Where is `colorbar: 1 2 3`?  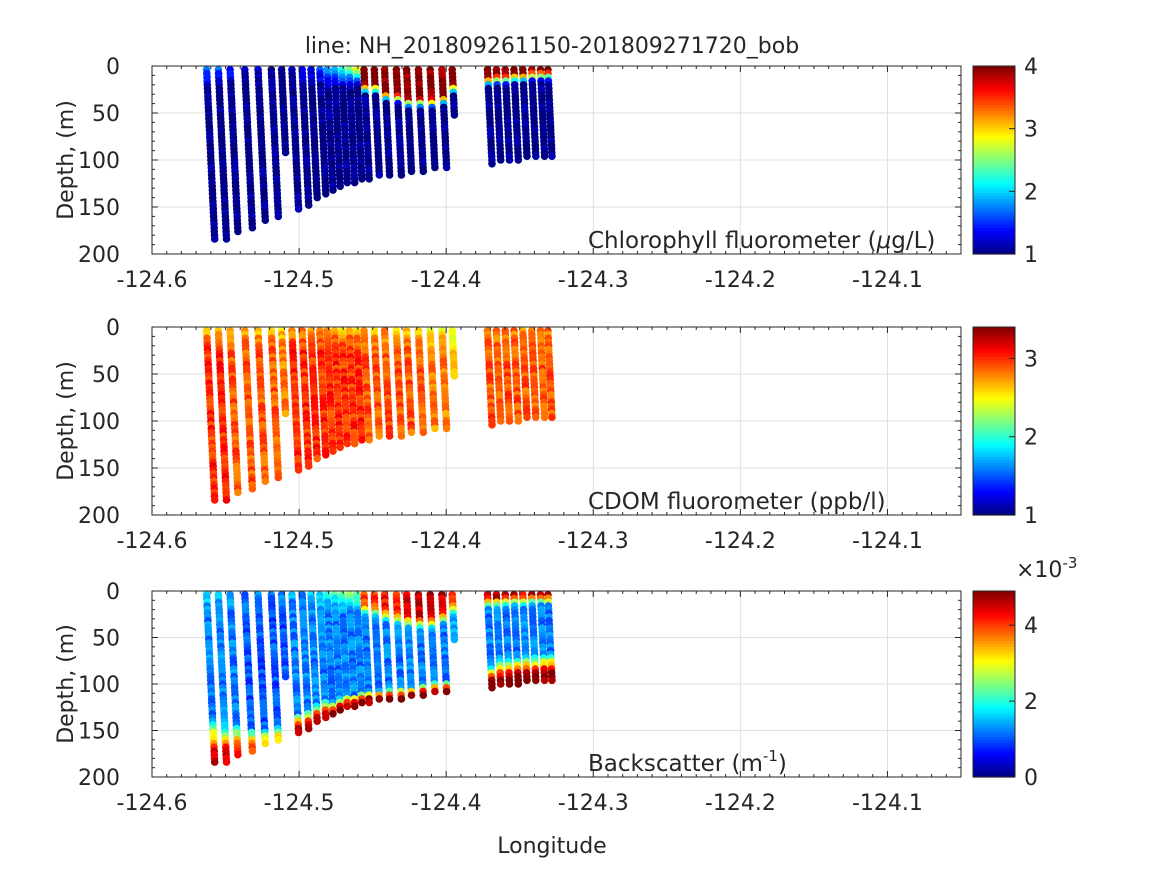
colorbar: 1 2 3 is located at coordinates (1005, 427).